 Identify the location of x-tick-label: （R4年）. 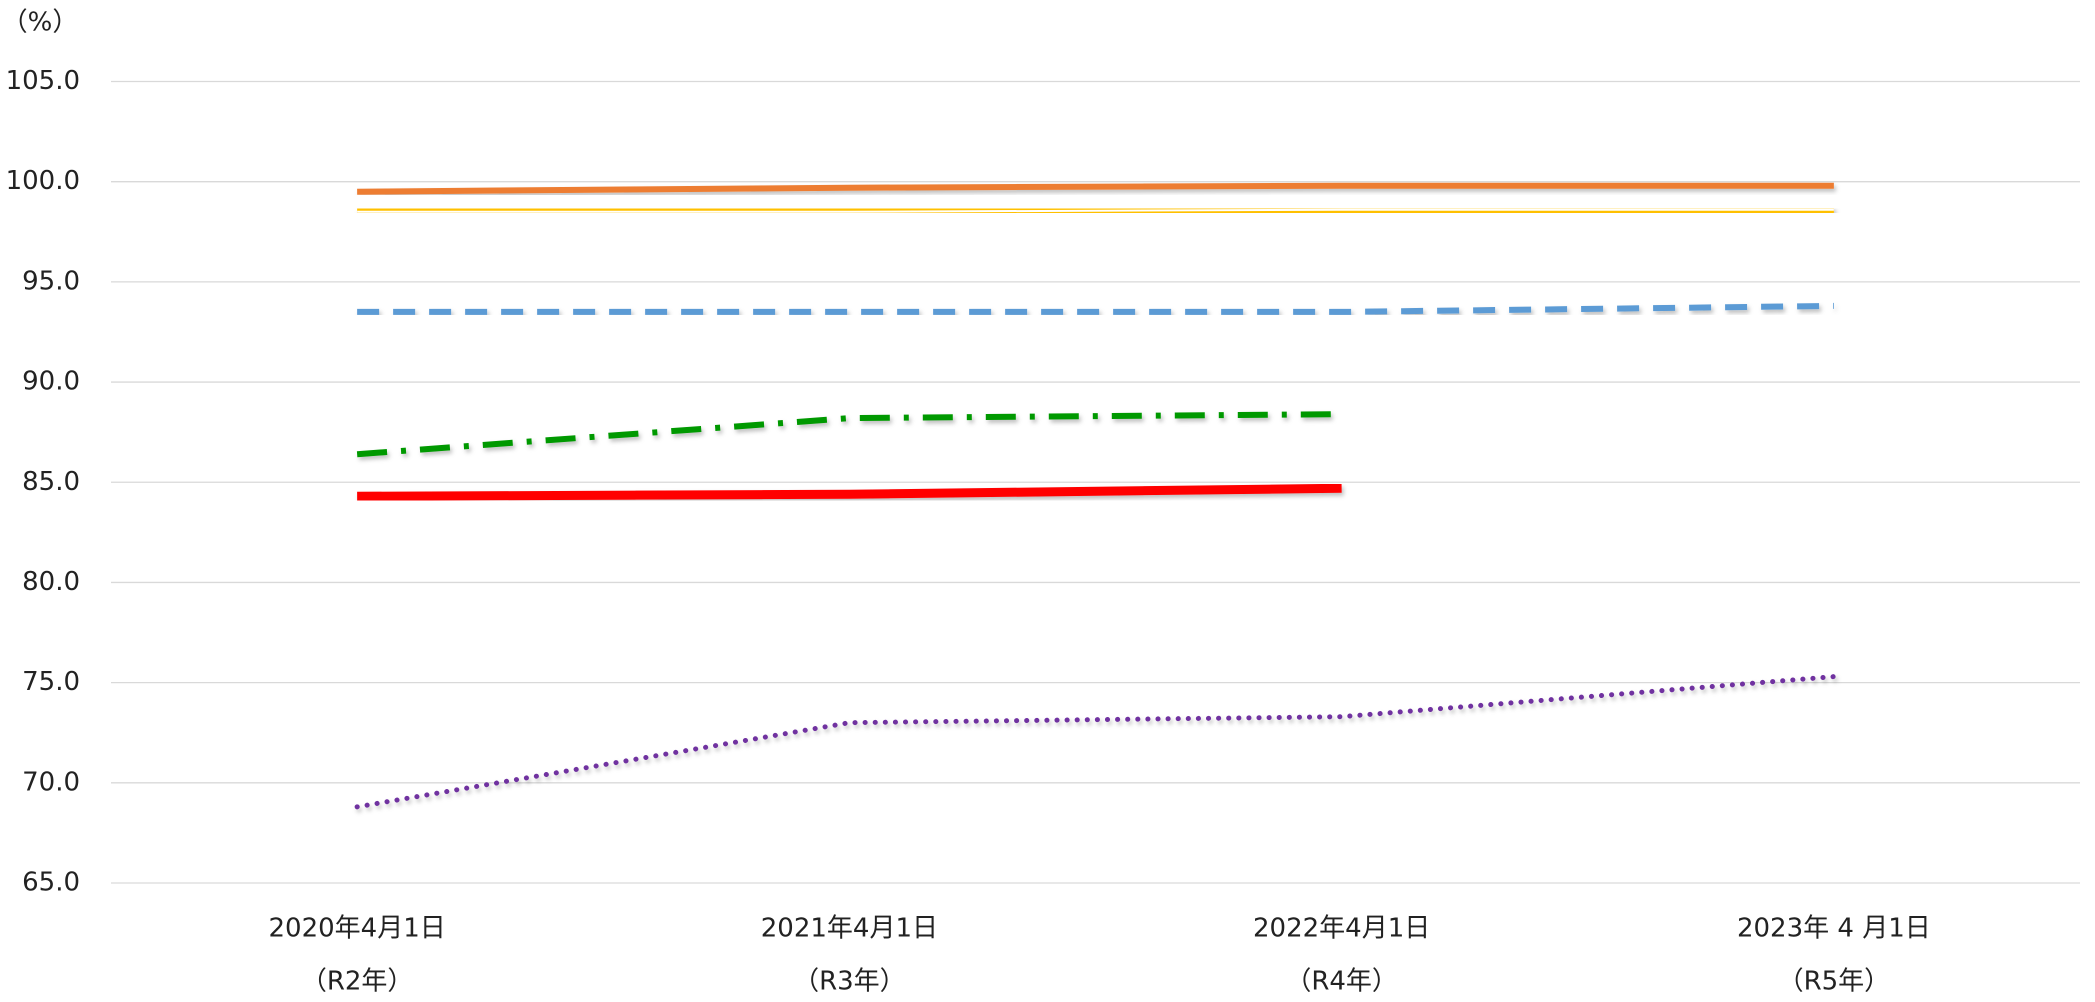
(1341, 982).